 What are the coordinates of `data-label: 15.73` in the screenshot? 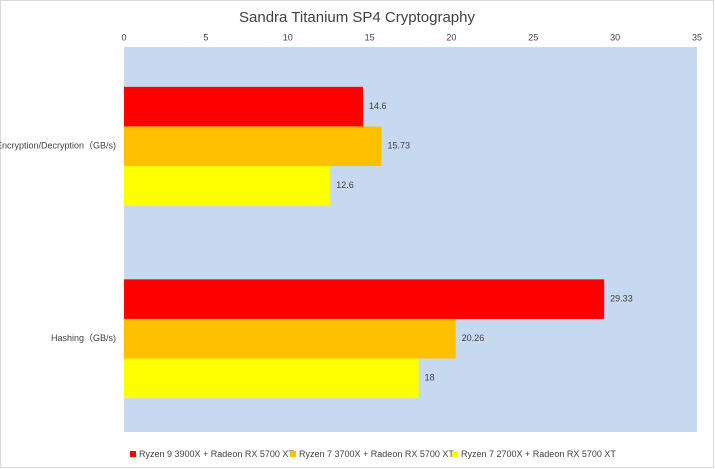 It's located at (399, 146).